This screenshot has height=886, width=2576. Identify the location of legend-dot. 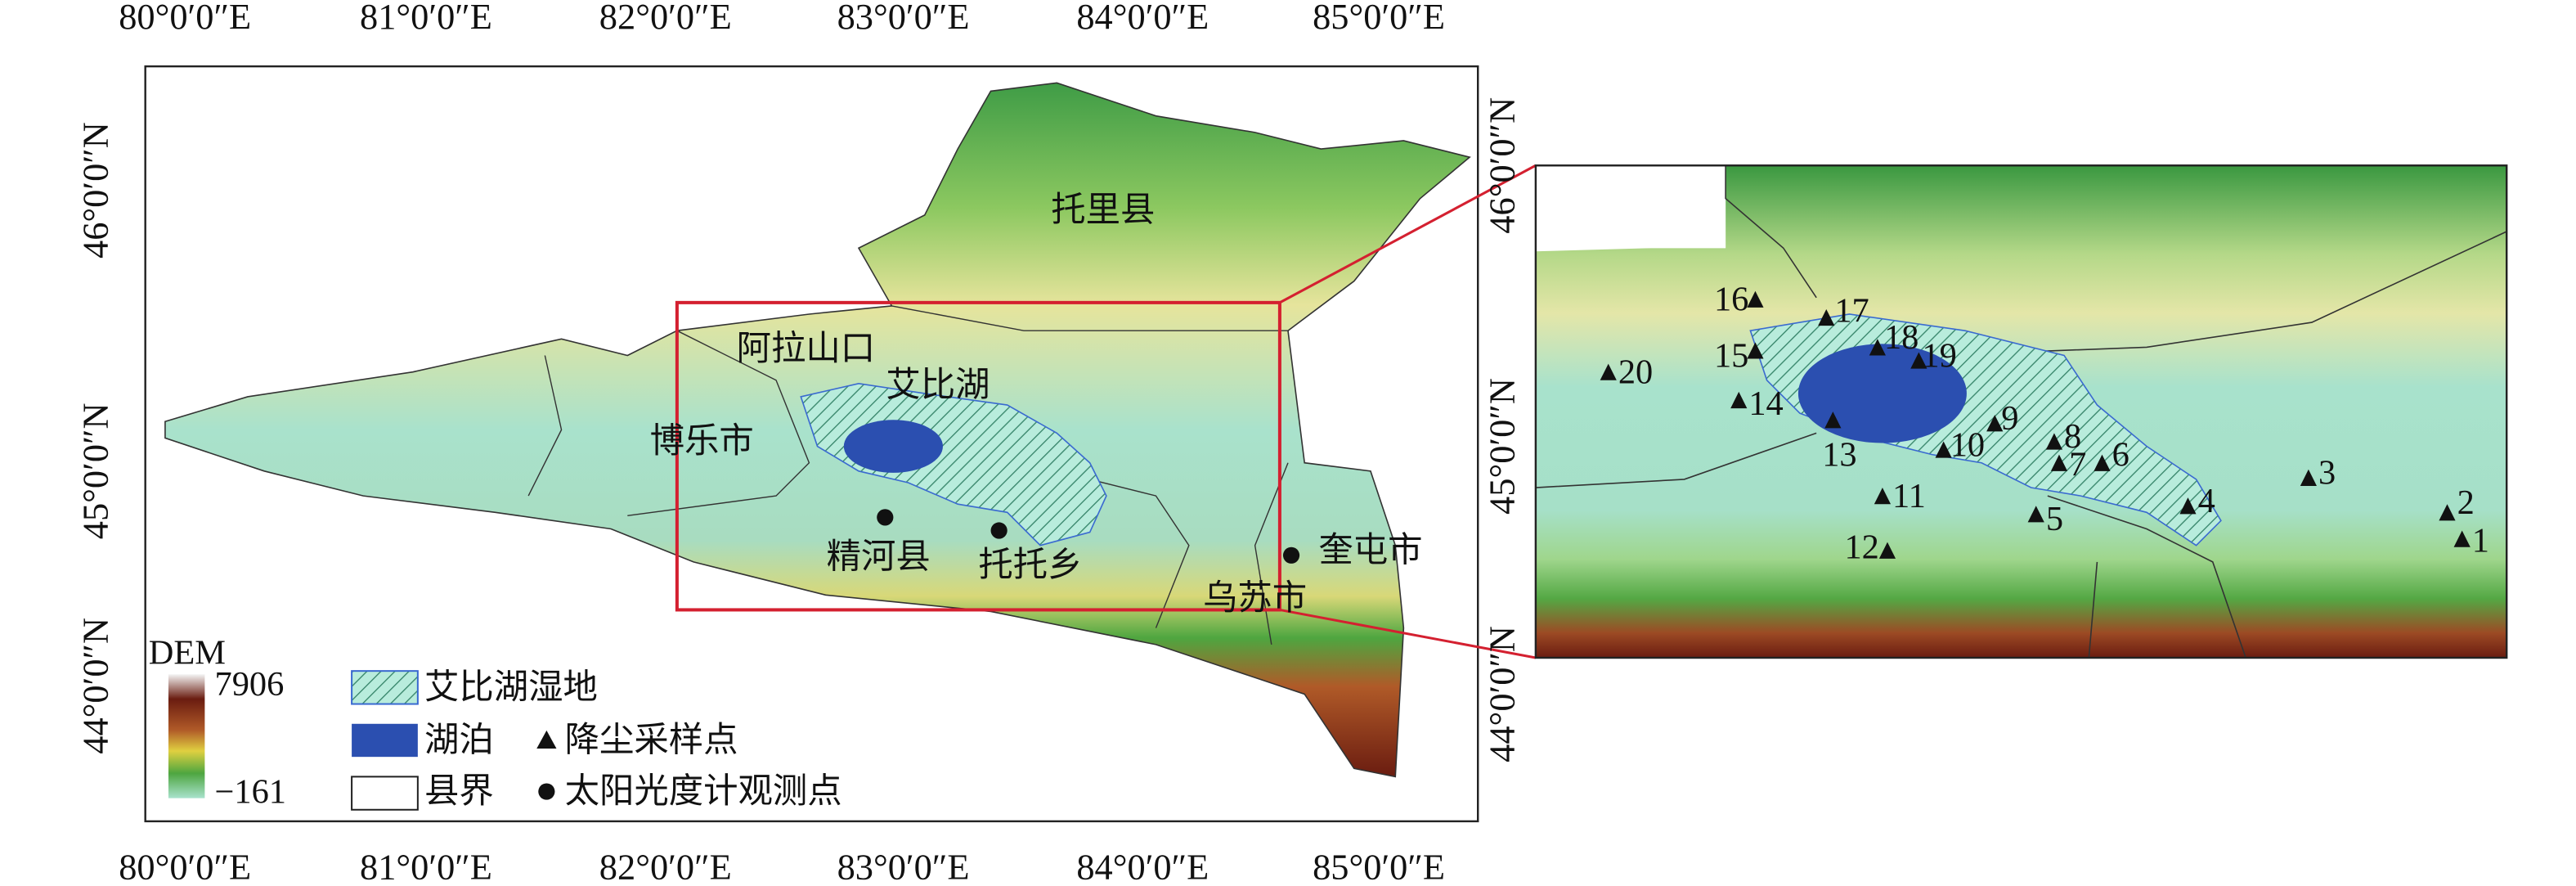
(546, 791).